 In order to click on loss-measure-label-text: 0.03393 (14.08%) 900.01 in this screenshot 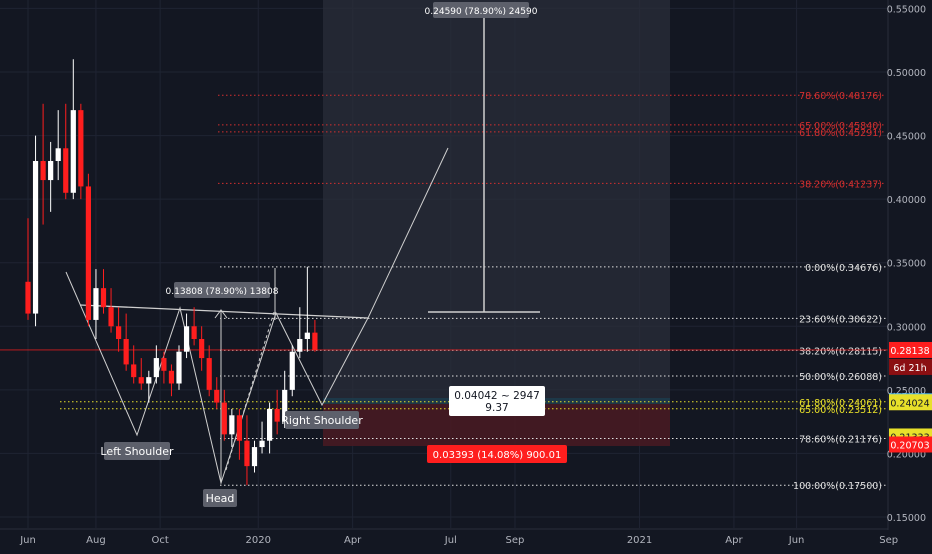, I will do `click(497, 455)`.